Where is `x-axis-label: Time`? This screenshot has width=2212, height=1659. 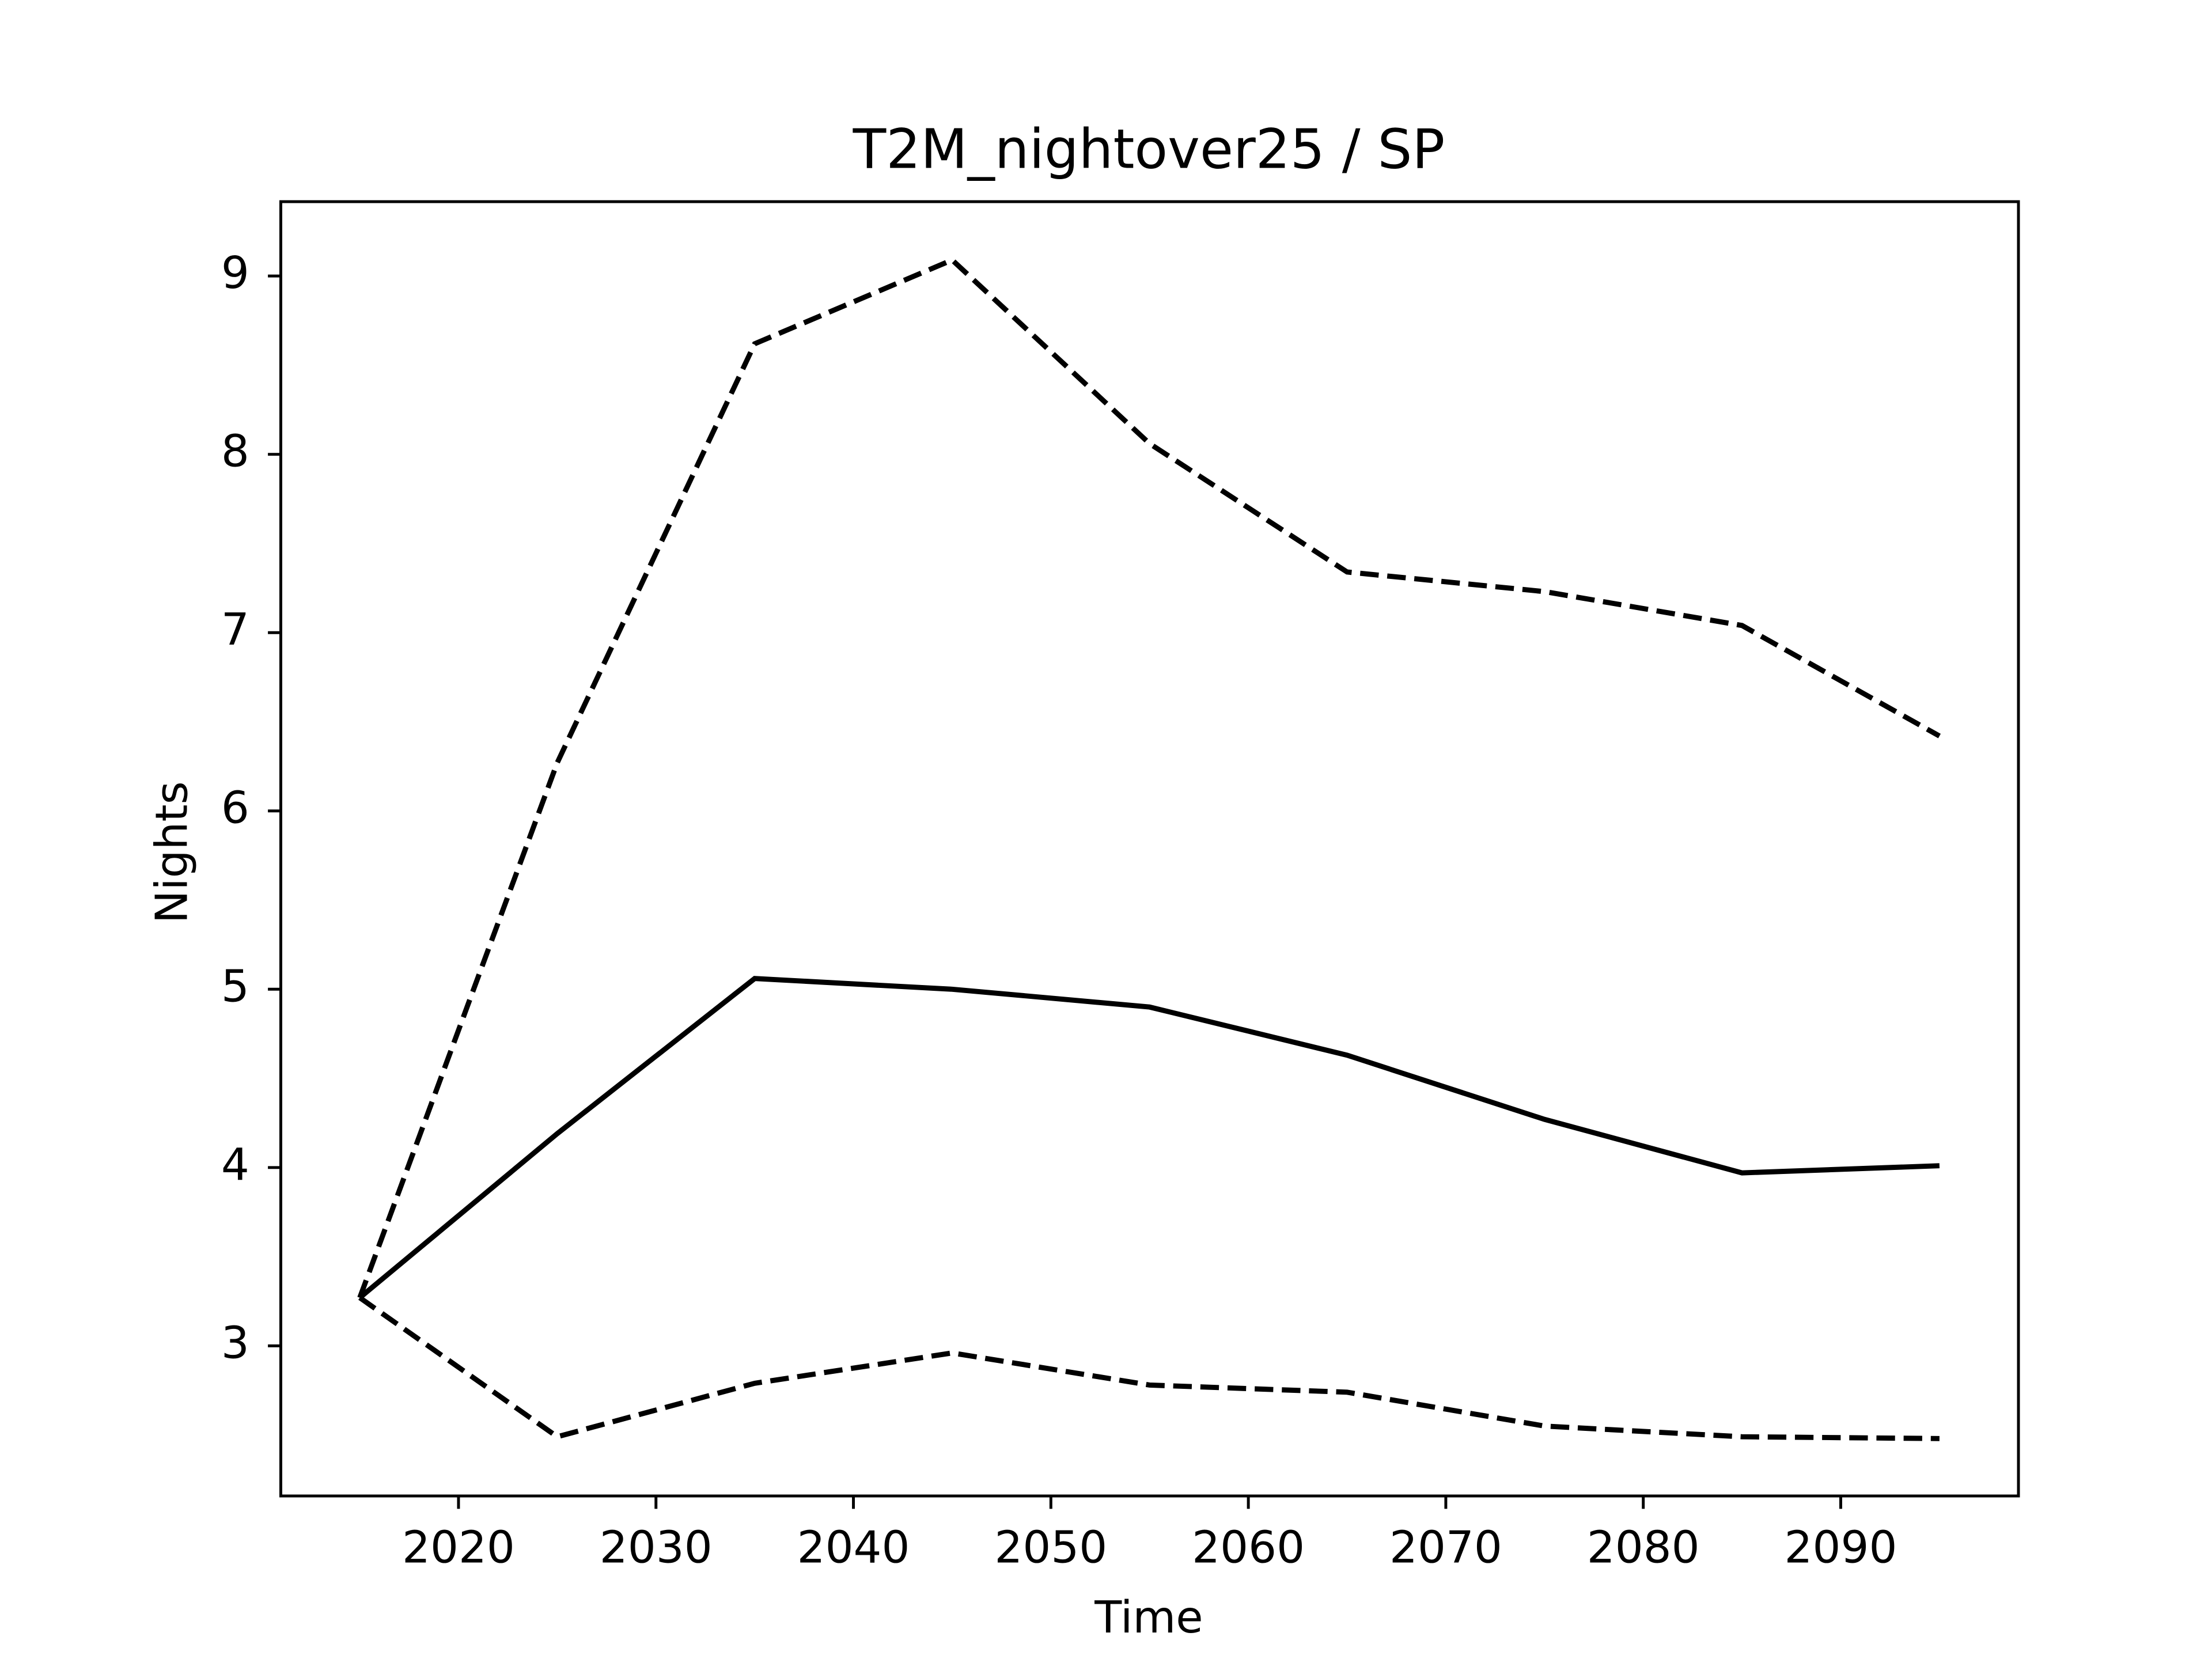
x-axis-label: Time is located at coordinates (1148, 1617).